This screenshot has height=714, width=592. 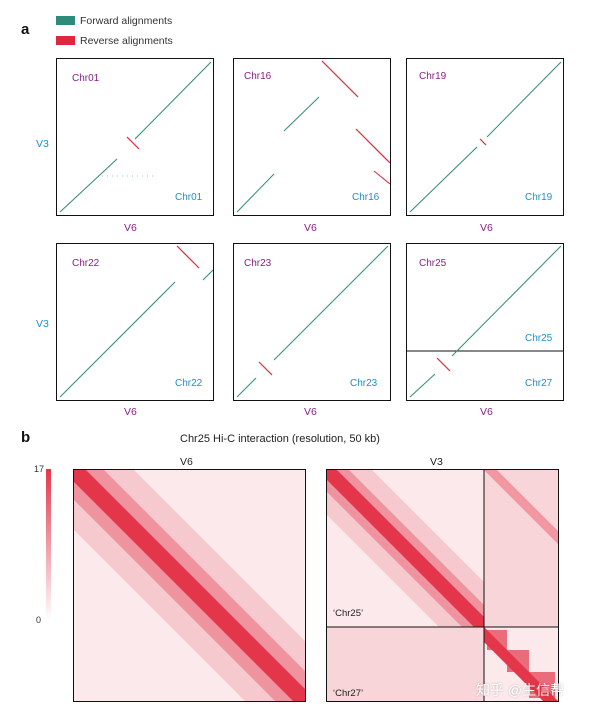 What do you see at coordinates (364, 383) in the screenshot?
I see `dotplot-chr23-bottom-label: Chr23` at bounding box center [364, 383].